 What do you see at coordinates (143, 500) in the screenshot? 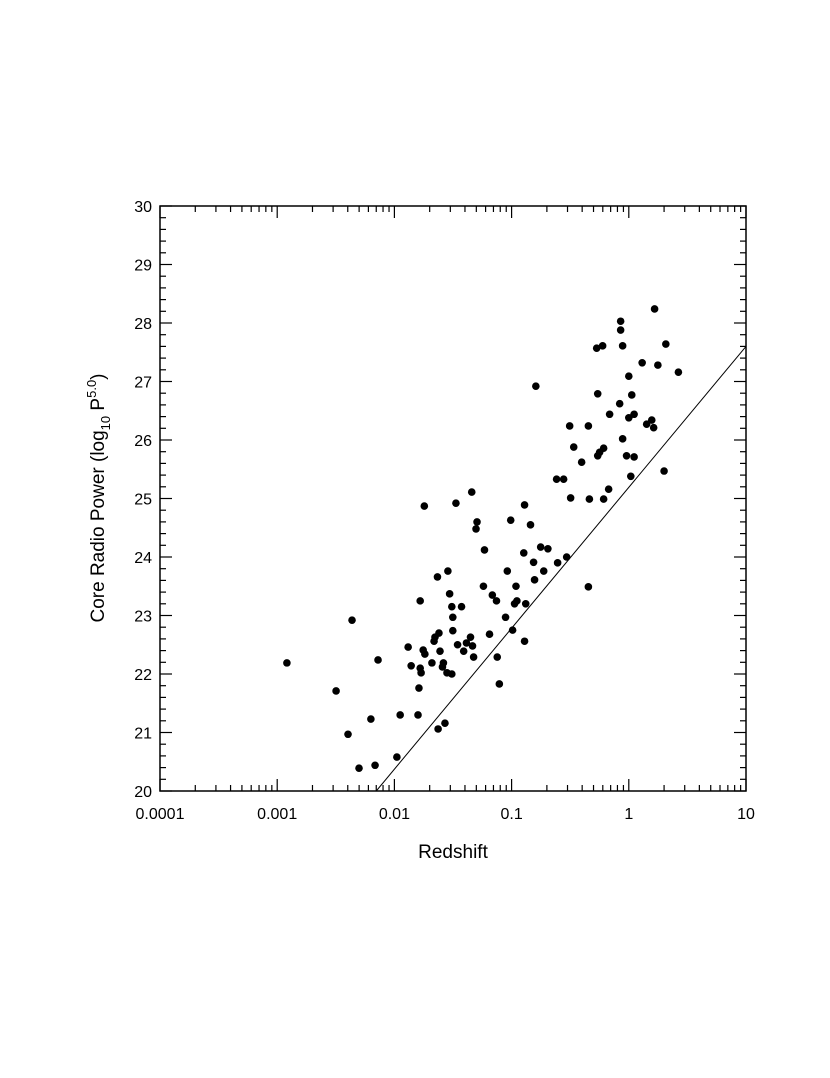
I see `y-tick-label: 25` at bounding box center [143, 500].